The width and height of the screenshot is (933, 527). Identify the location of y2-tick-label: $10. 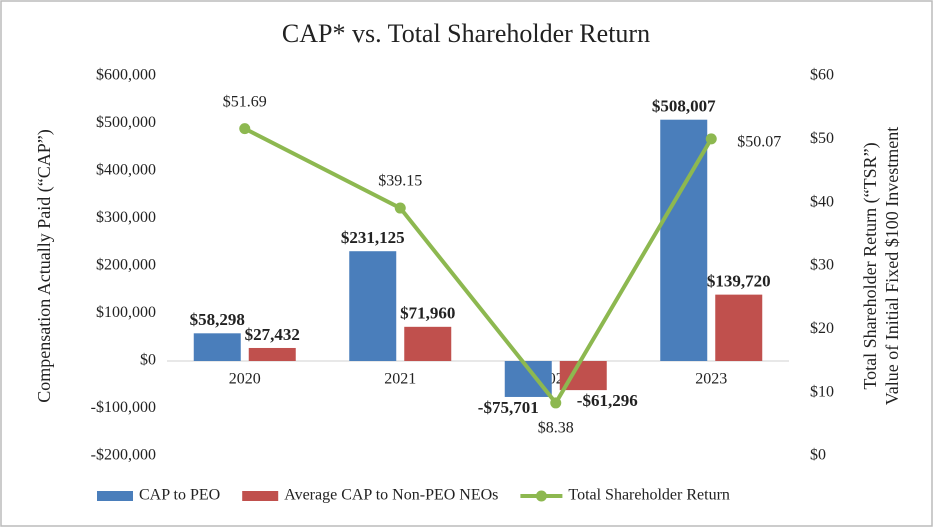
(822, 391).